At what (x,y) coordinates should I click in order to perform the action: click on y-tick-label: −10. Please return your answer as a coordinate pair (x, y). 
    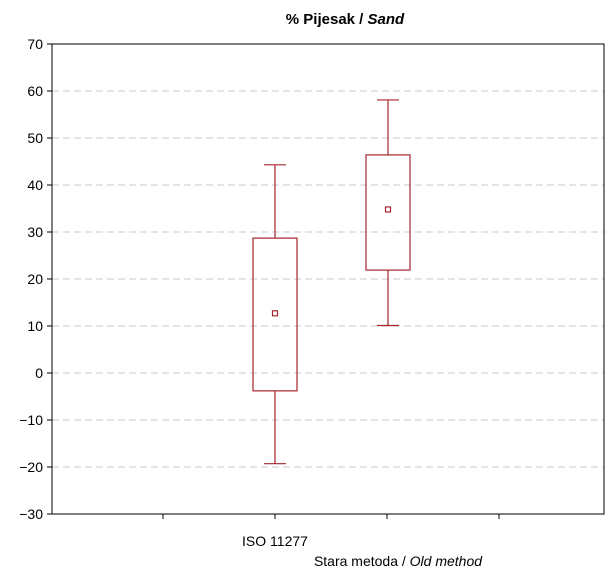
    Looking at the image, I should click on (31, 420).